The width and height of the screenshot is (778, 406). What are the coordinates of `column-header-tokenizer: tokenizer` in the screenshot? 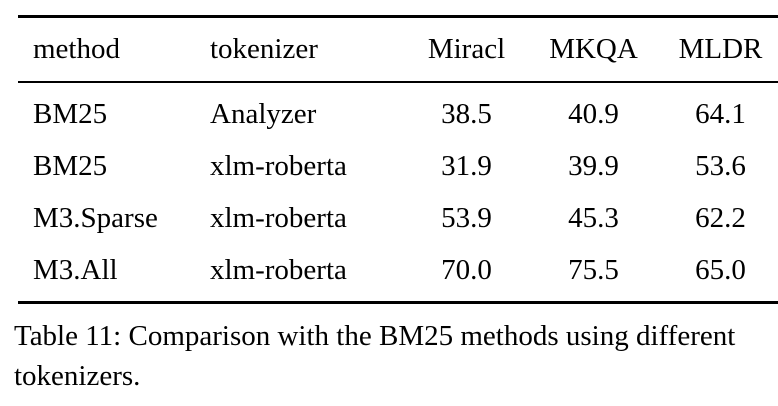 It's located at (264, 49).